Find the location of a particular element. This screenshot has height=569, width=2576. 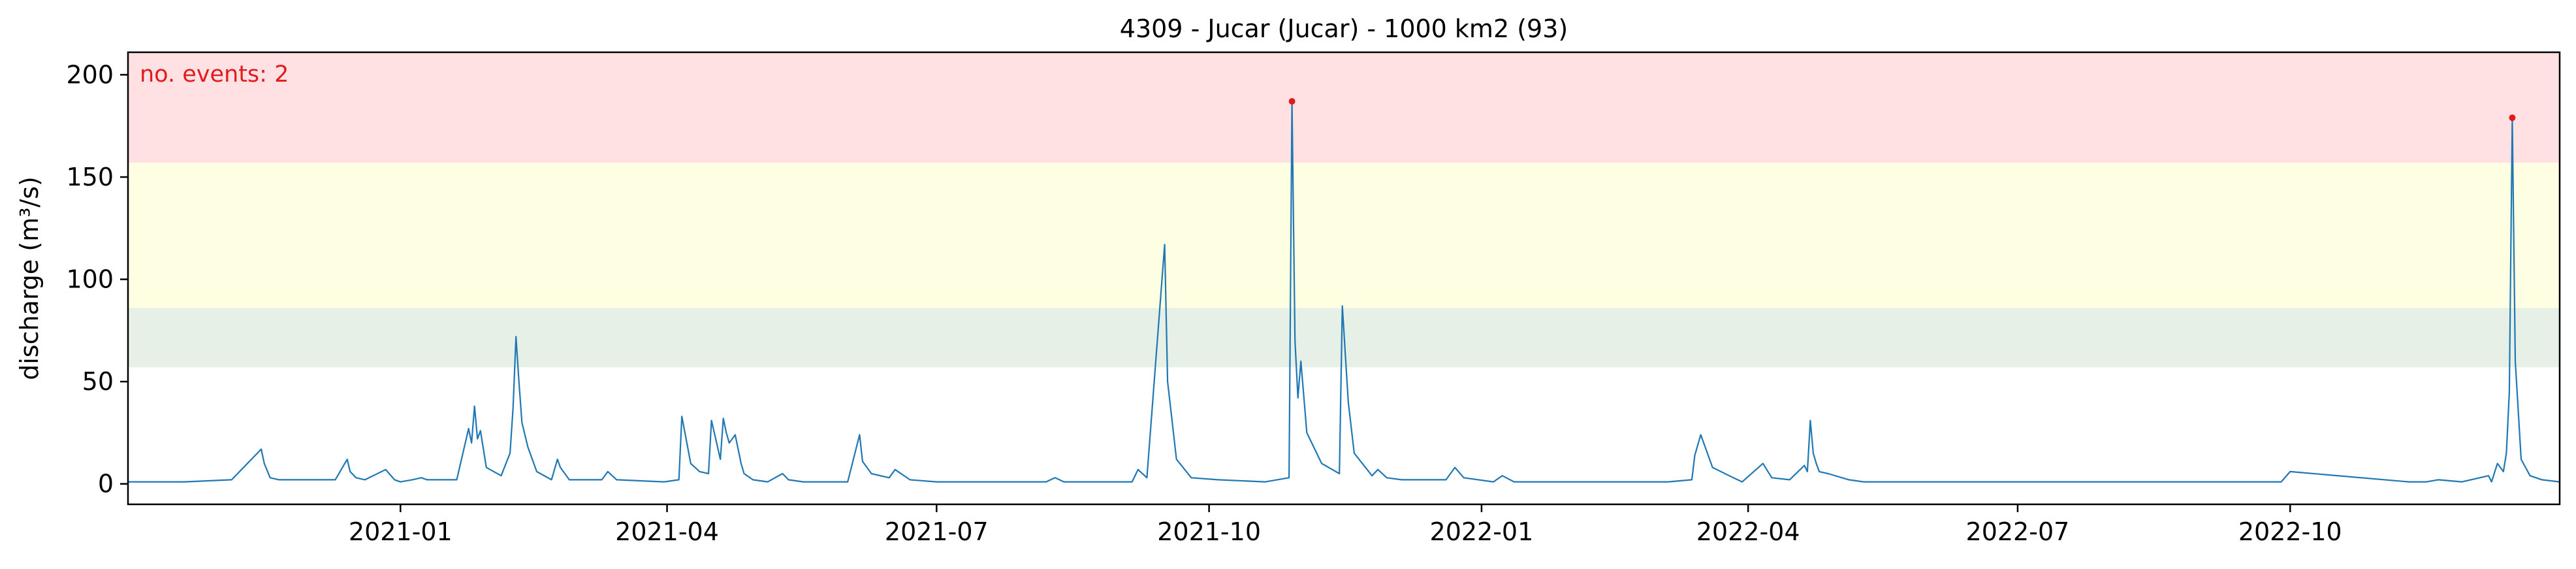

x-tick-label: 2021-01 is located at coordinates (401, 531).